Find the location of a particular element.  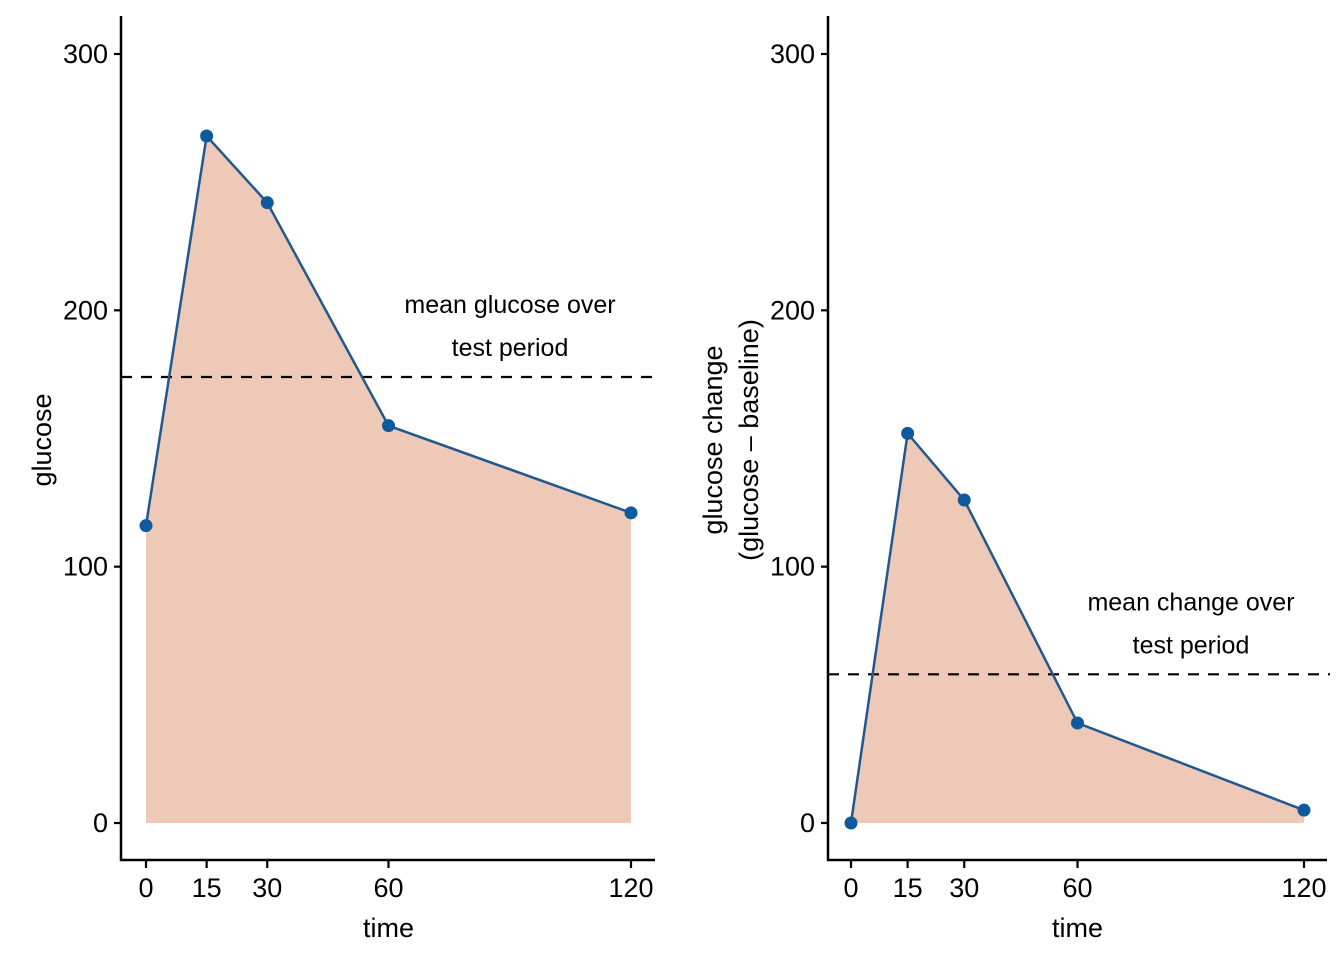

y-axis-title: glucose change is located at coordinates (713, 439).